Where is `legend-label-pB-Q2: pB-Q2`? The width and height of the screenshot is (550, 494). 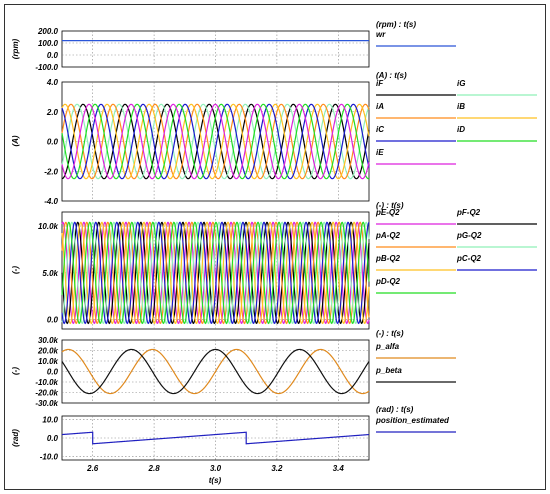 legend-label-pB-Q2: pB-Q2 is located at coordinates (388, 258).